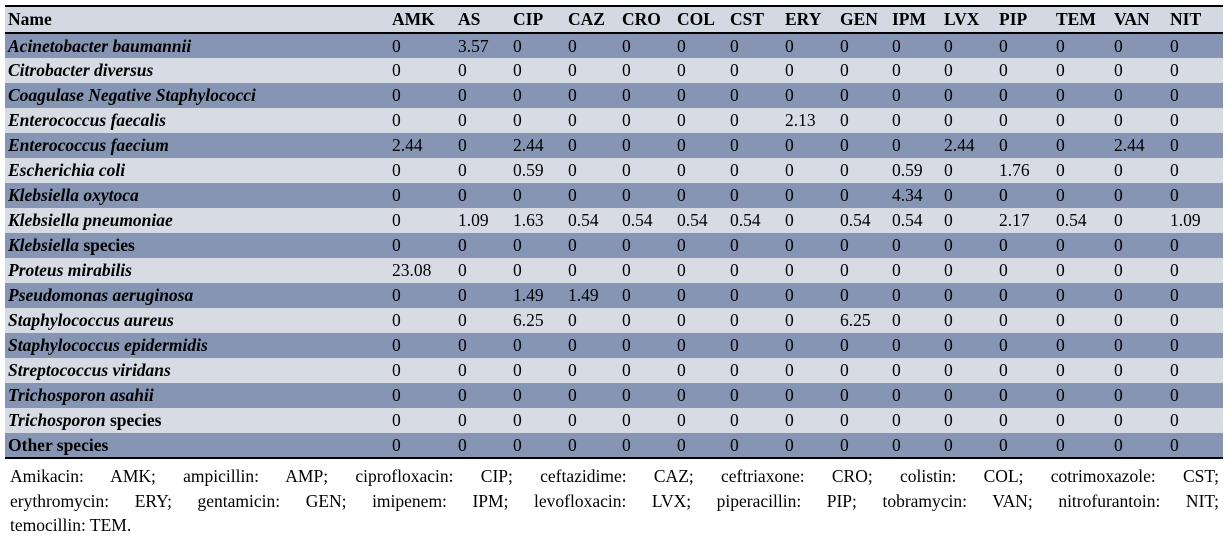  I want to click on value-cell: 1.49, so click(540, 295).